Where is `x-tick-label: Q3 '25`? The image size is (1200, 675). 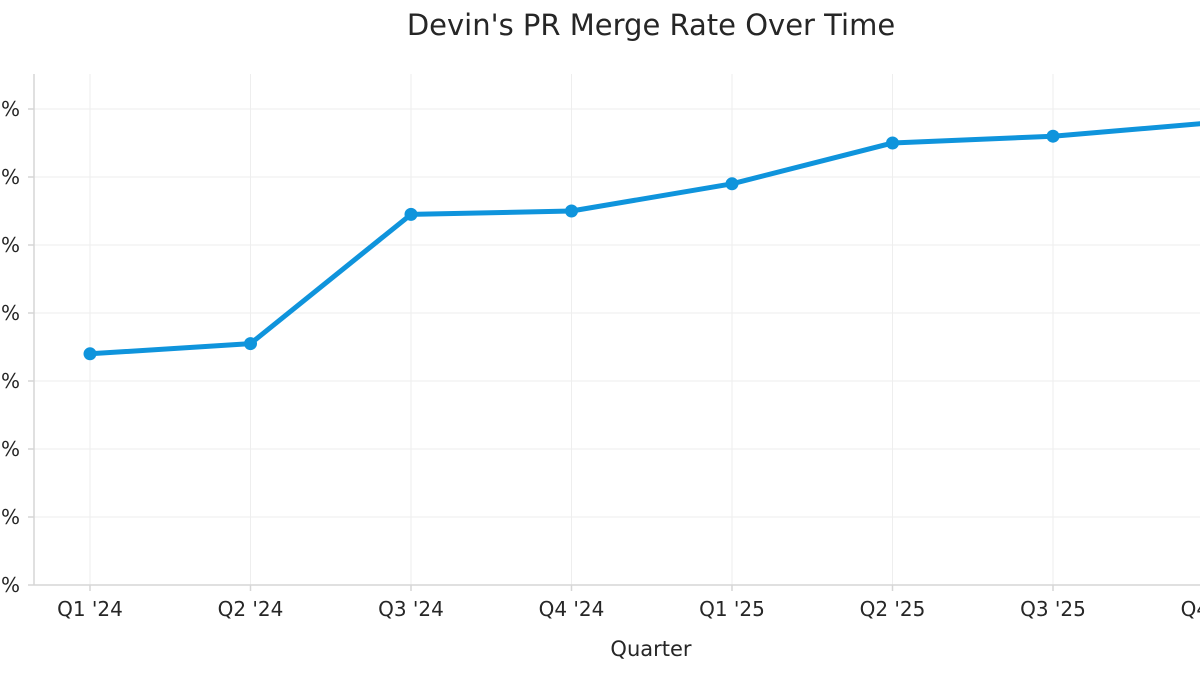 x-tick-label: Q3 '25 is located at coordinates (1053, 609).